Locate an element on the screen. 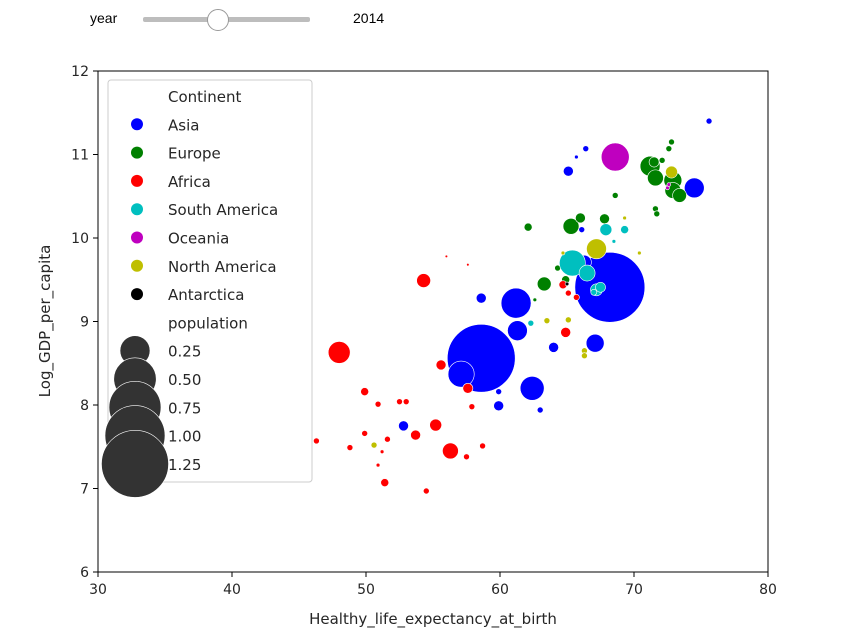 The width and height of the screenshot is (850, 629). legend-size-label: 0.25 is located at coordinates (184, 352).